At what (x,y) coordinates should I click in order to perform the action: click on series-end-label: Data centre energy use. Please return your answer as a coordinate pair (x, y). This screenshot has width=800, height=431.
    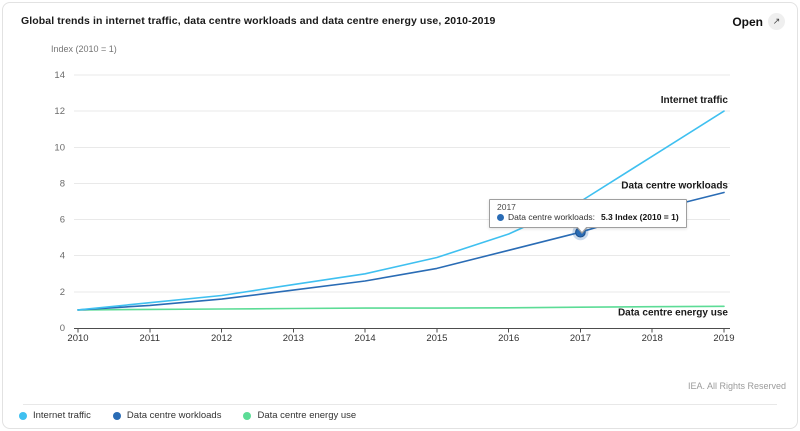
    Looking at the image, I should click on (673, 312).